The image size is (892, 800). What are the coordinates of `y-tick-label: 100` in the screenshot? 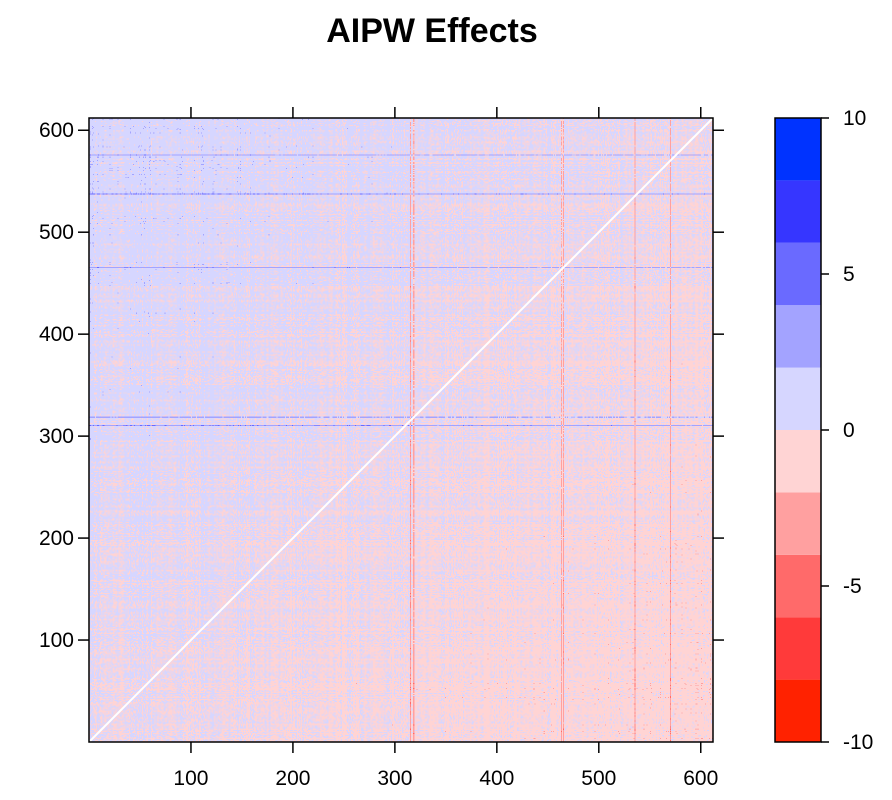 It's located at (56, 640).